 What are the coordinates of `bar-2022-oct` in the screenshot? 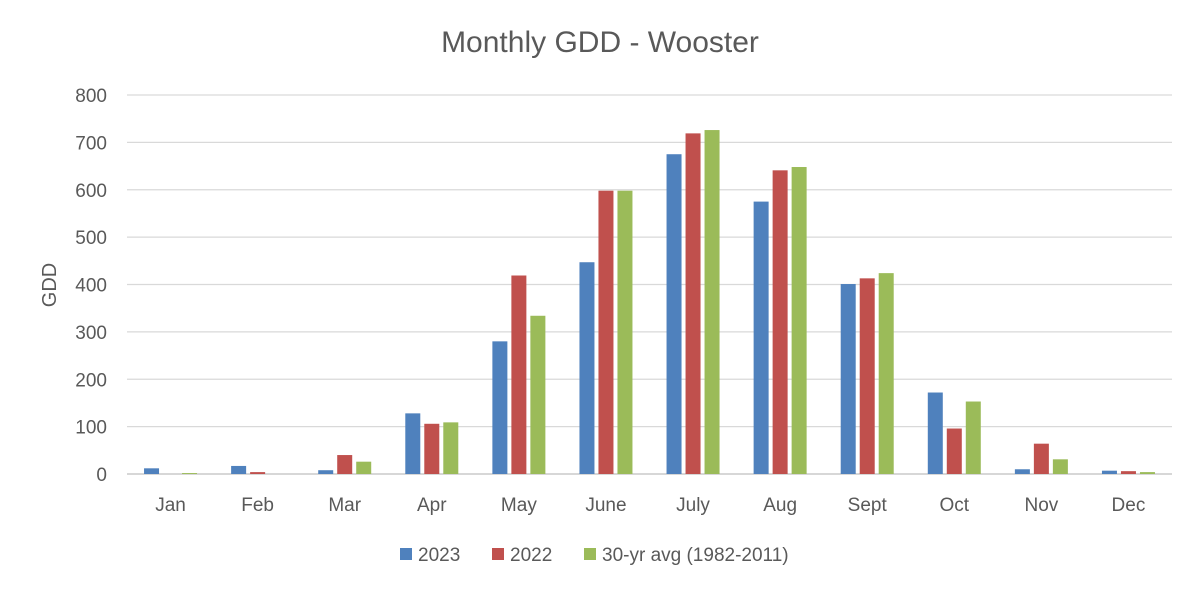 It's located at (954, 451).